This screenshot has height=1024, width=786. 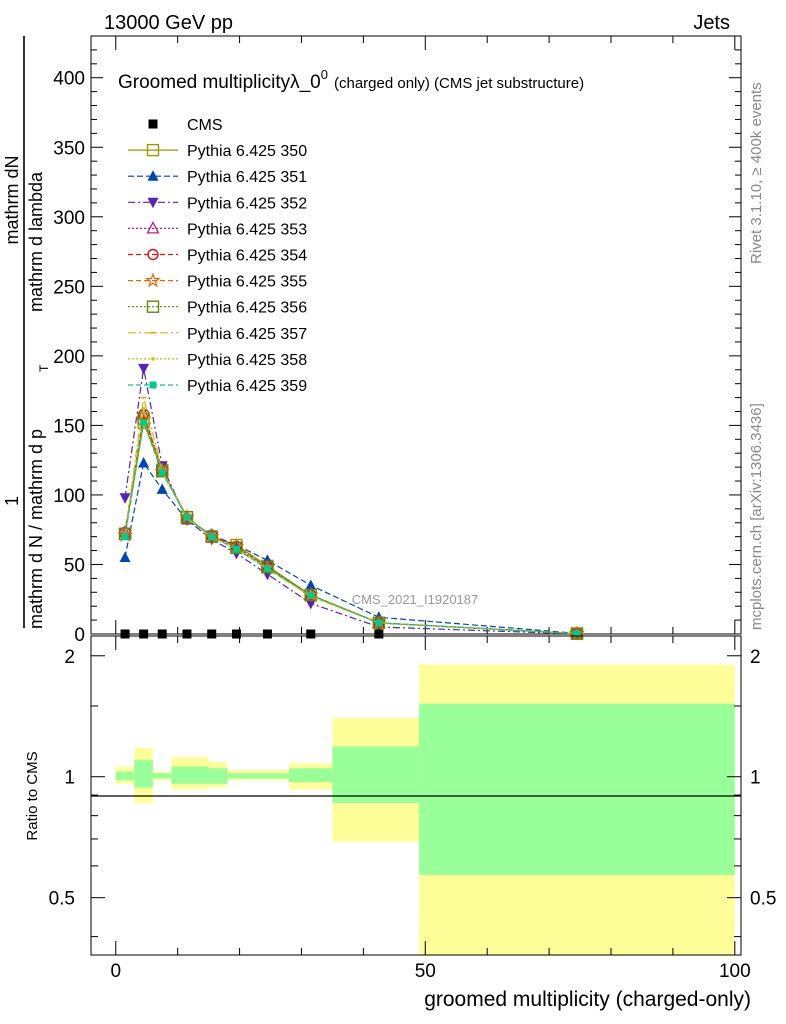 What do you see at coordinates (755, 657) in the screenshot?
I see `ratio-y-tick-label-right: 2` at bounding box center [755, 657].